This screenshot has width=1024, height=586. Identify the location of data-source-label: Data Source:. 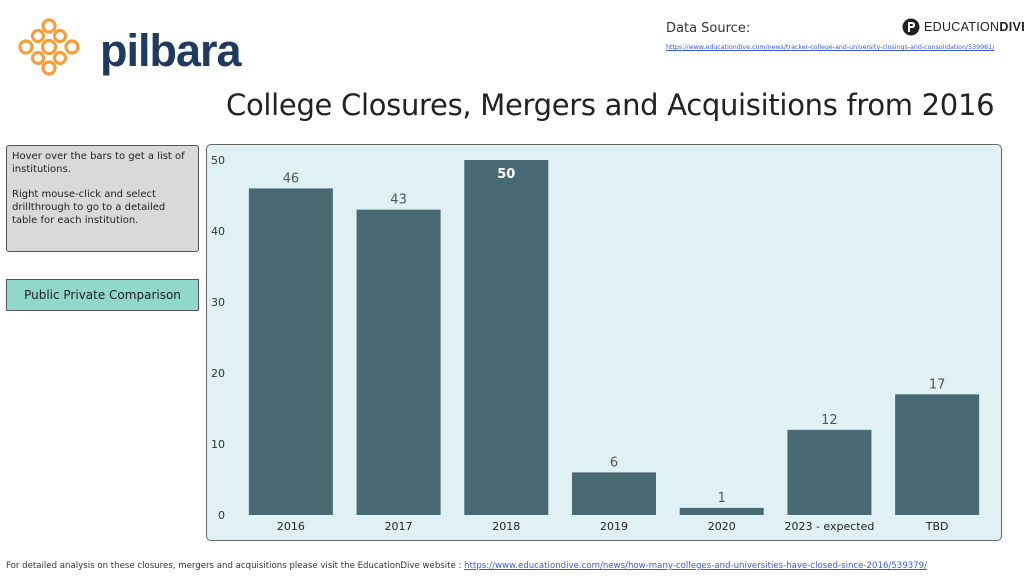
(708, 28).